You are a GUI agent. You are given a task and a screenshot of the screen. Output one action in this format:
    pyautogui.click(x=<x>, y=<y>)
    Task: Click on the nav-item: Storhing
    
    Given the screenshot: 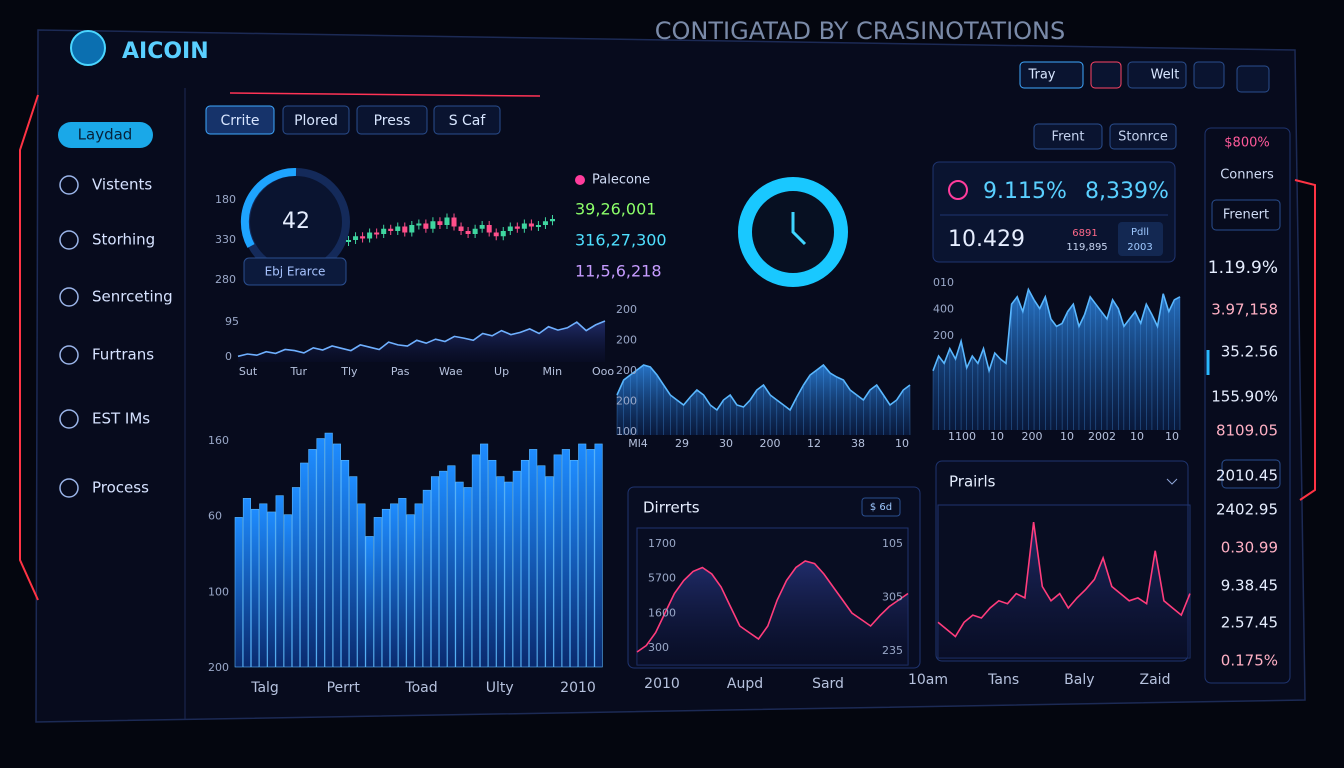 What is the action you would take?
    pyautogui.click(x=123, y=240)
    